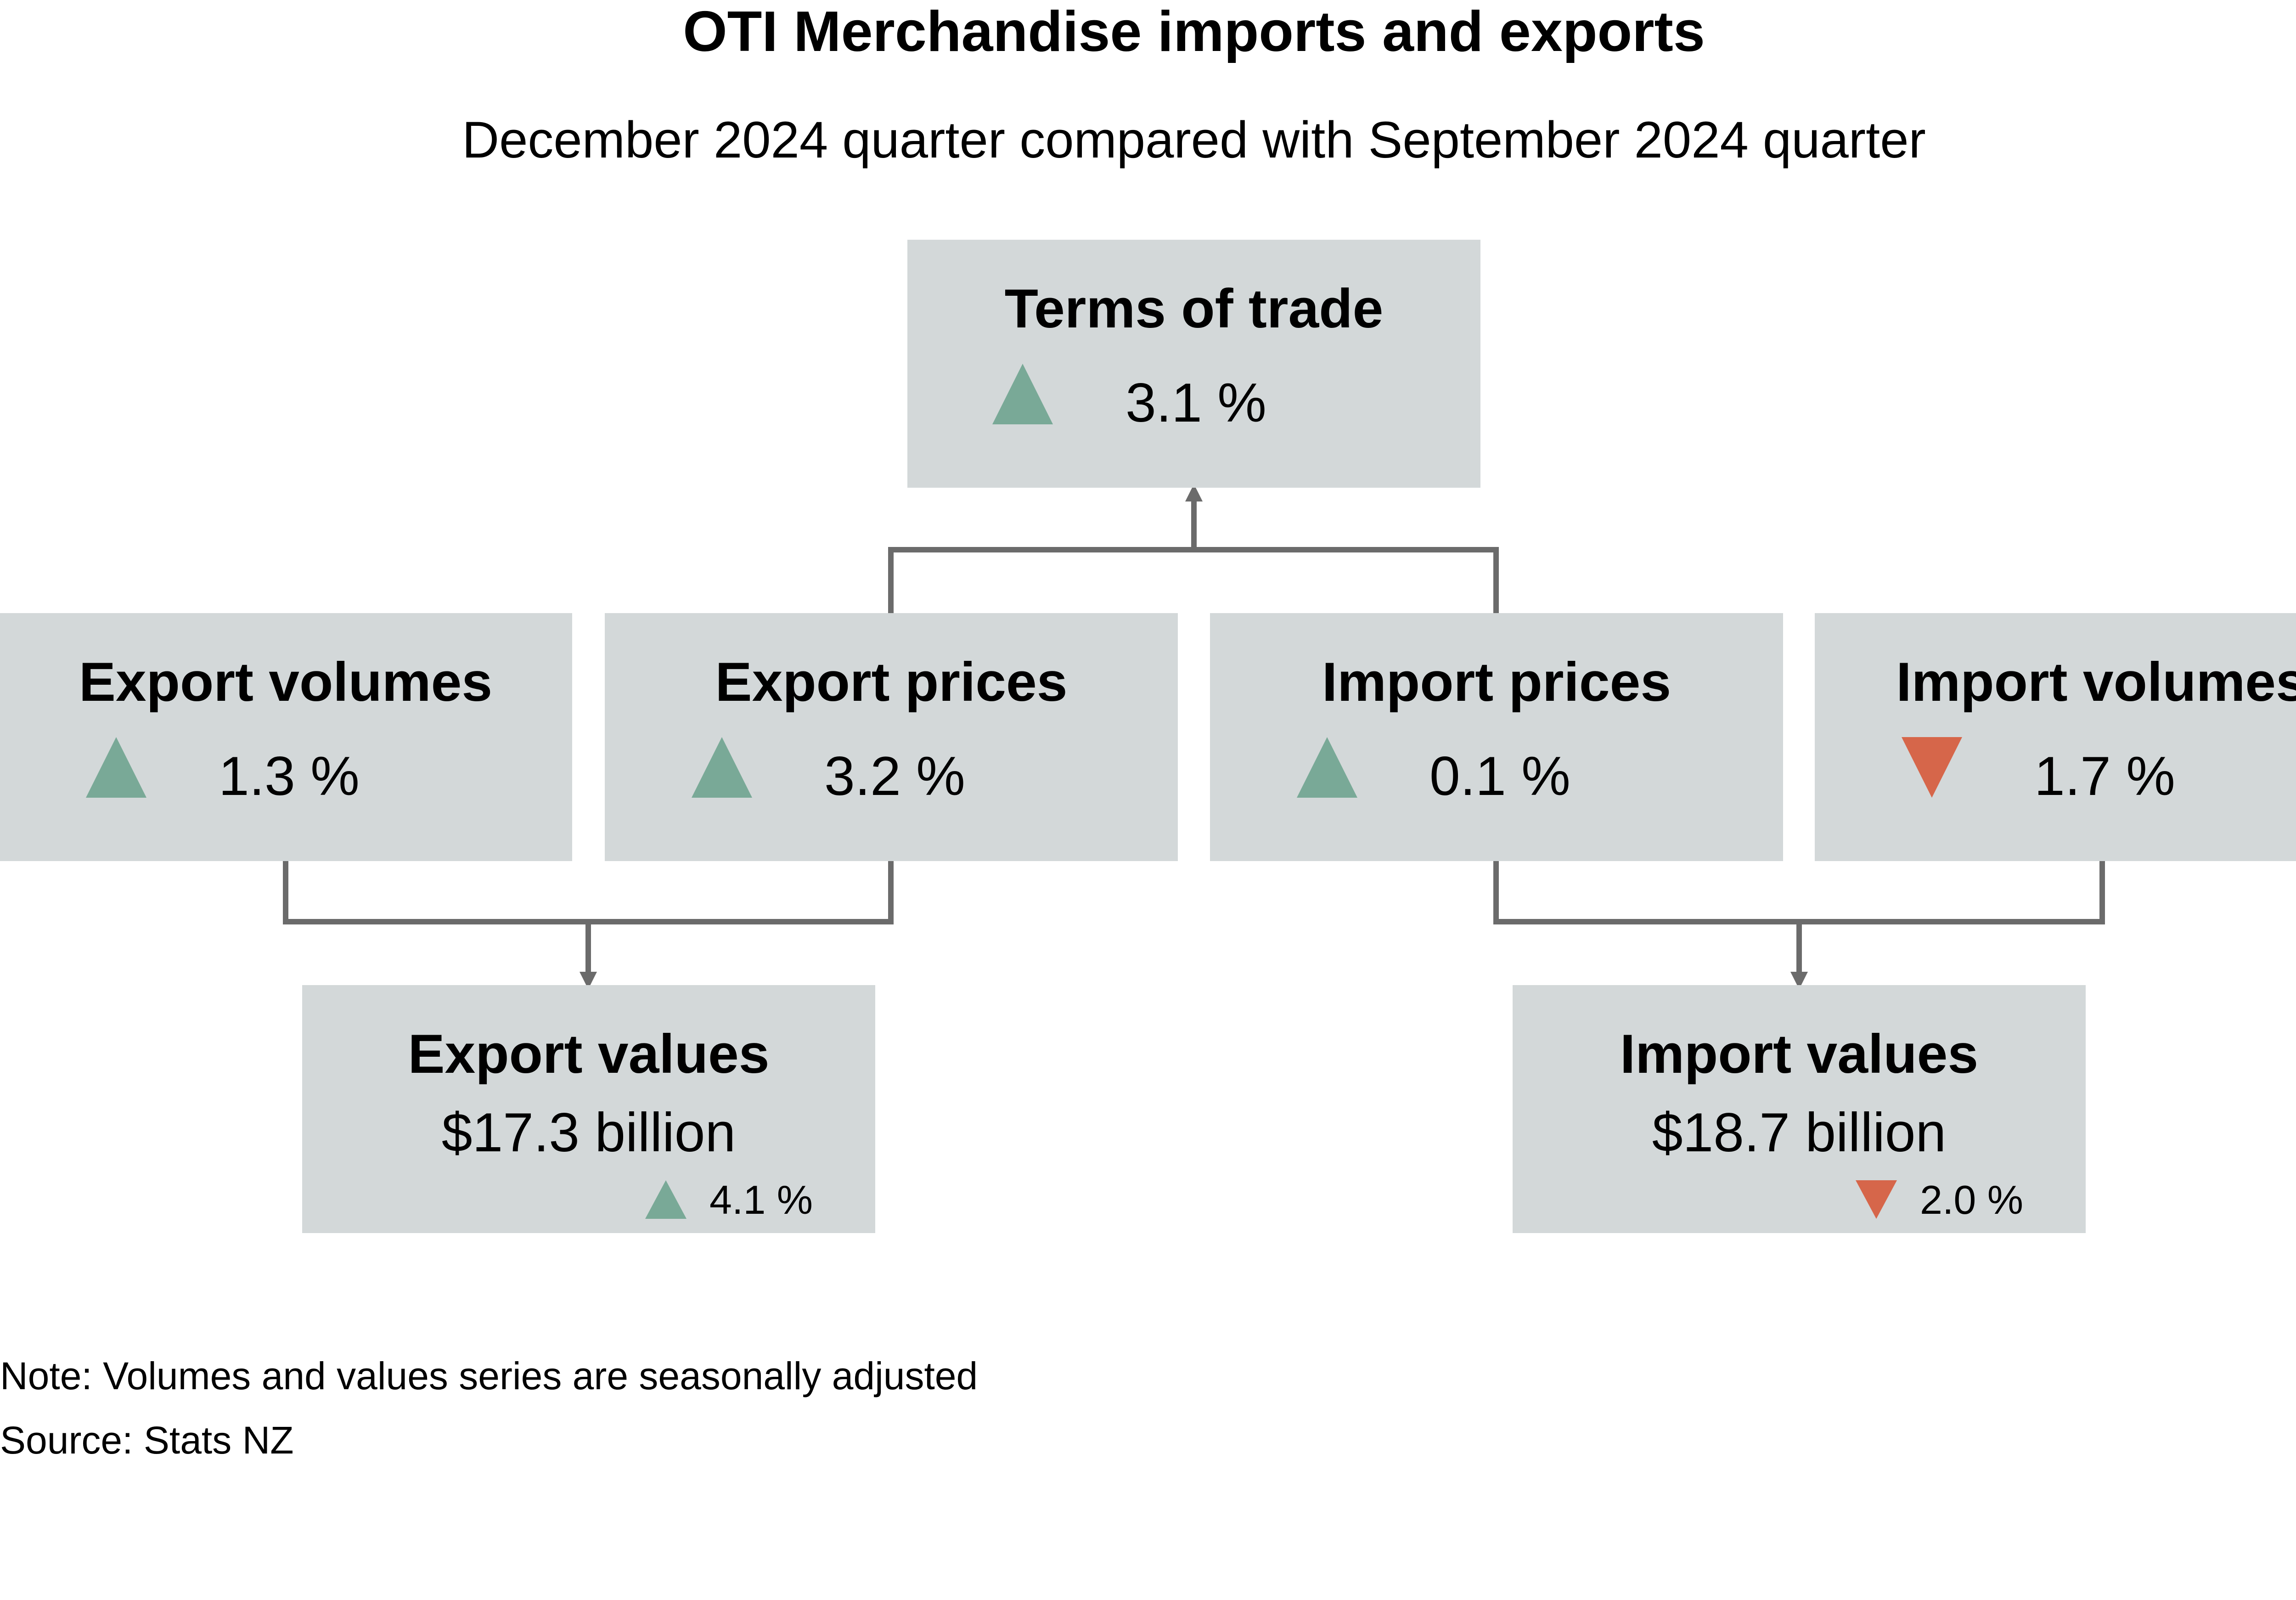  I want to click on connector-imports, so click(1799, 892).